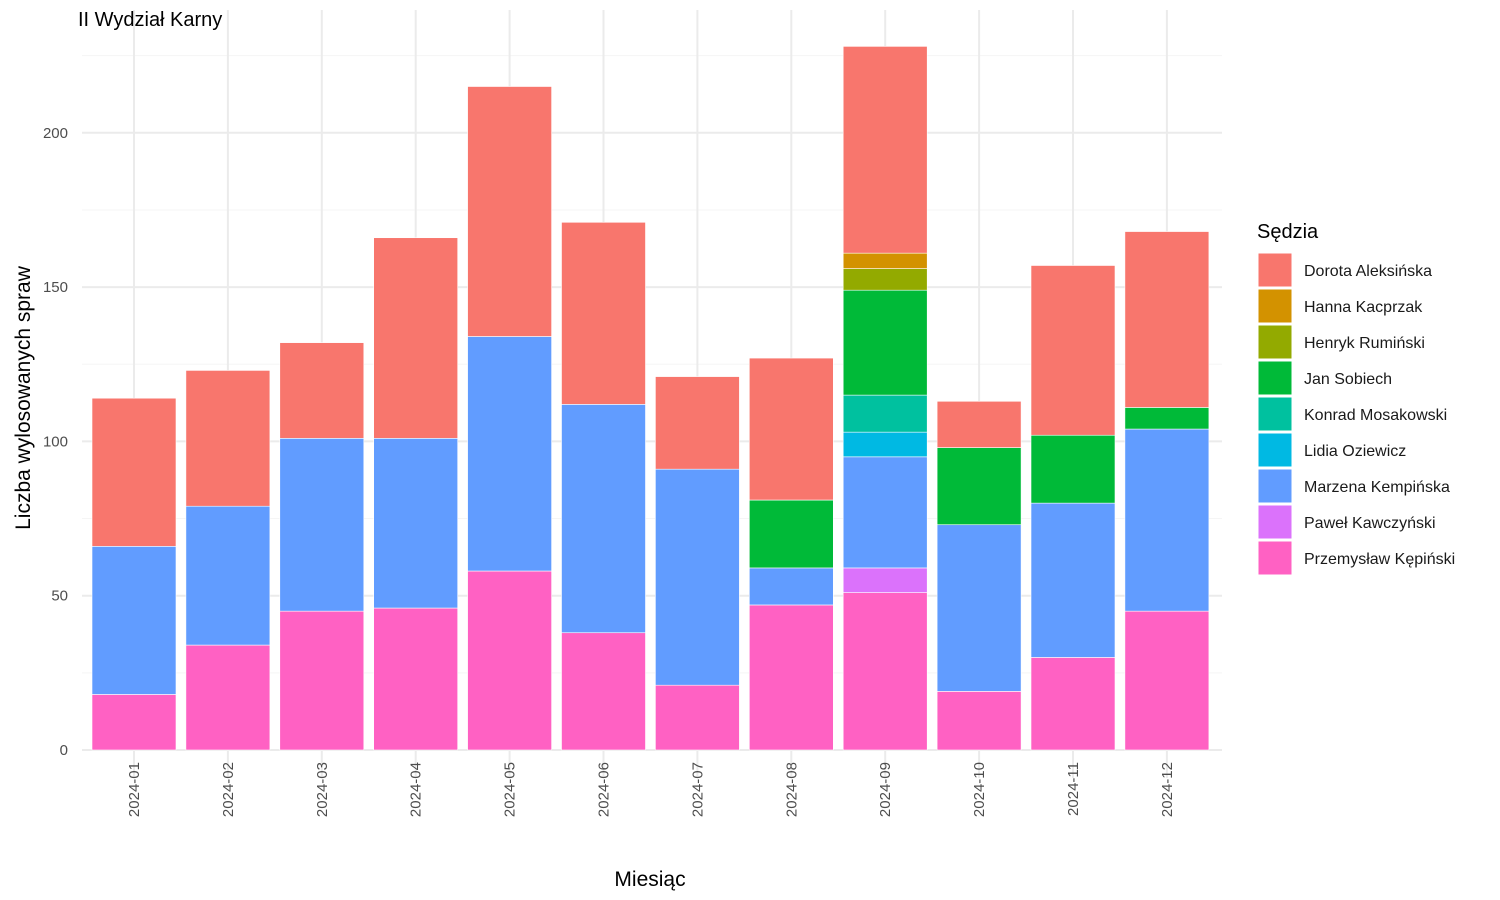  I want to click on x-tick-label: 2024-04, so click(416, 789).